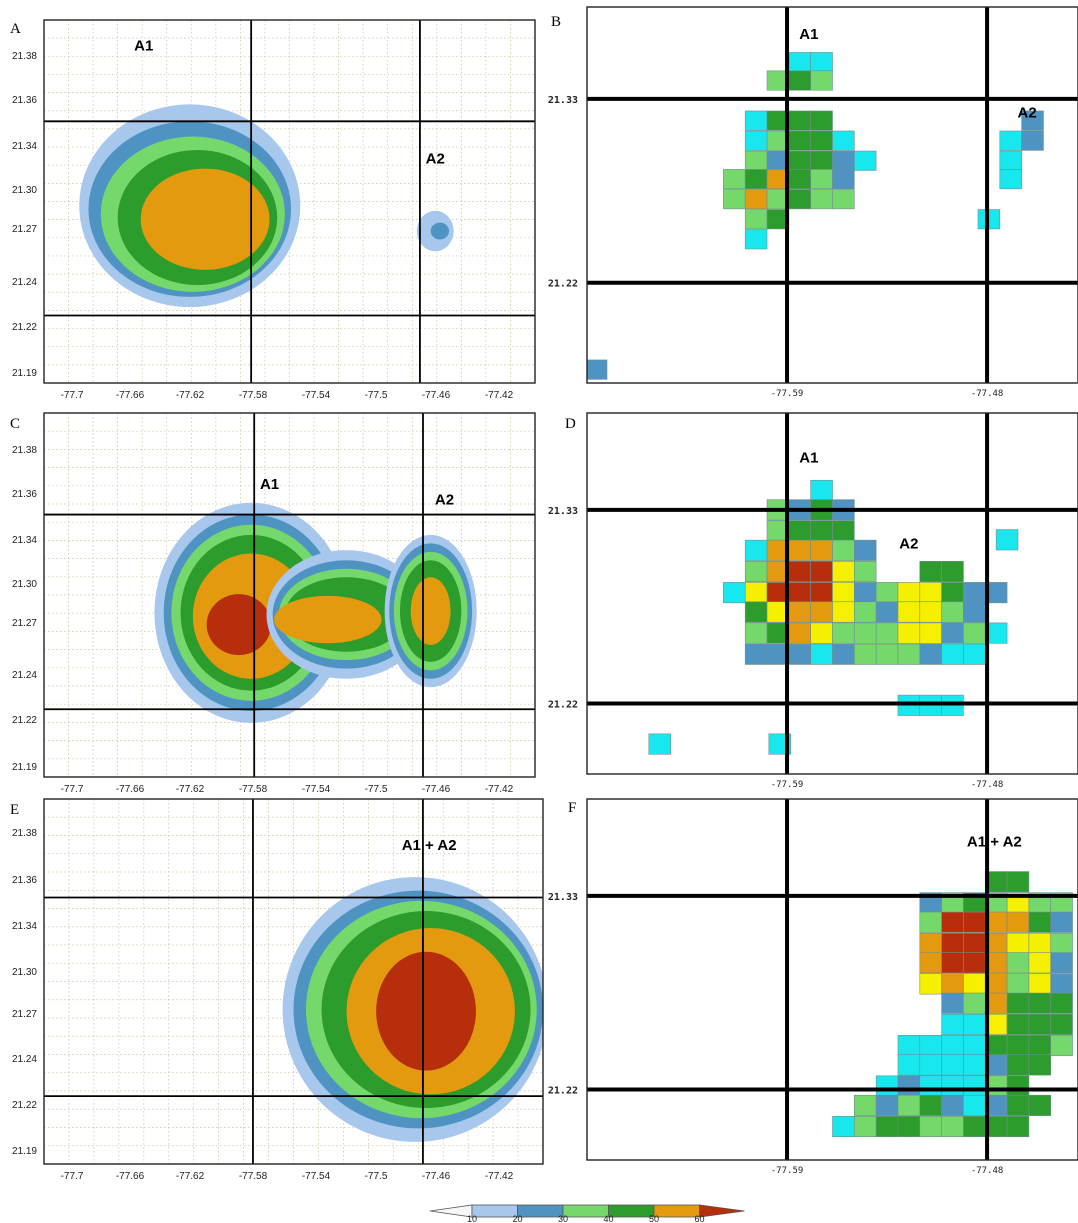 The height and width of the screenshot is (1223, 1078). What do you see at coordinates (24, 56) in the screenshot?
I see `y-tick-label: 21.38` at bounding box center [24, 56].